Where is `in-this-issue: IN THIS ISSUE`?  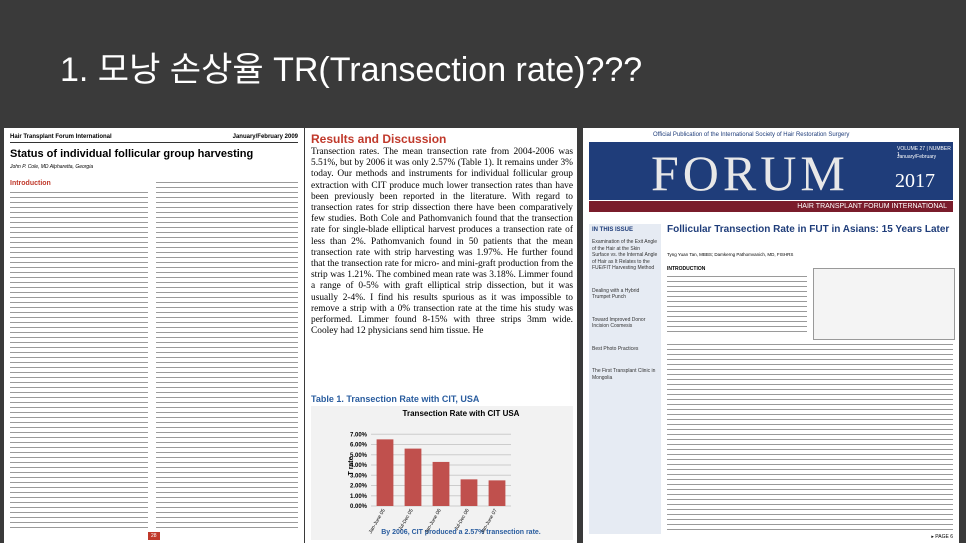 in-this-issue: IN THIS ISSUE is located at coordinates (613, 230).